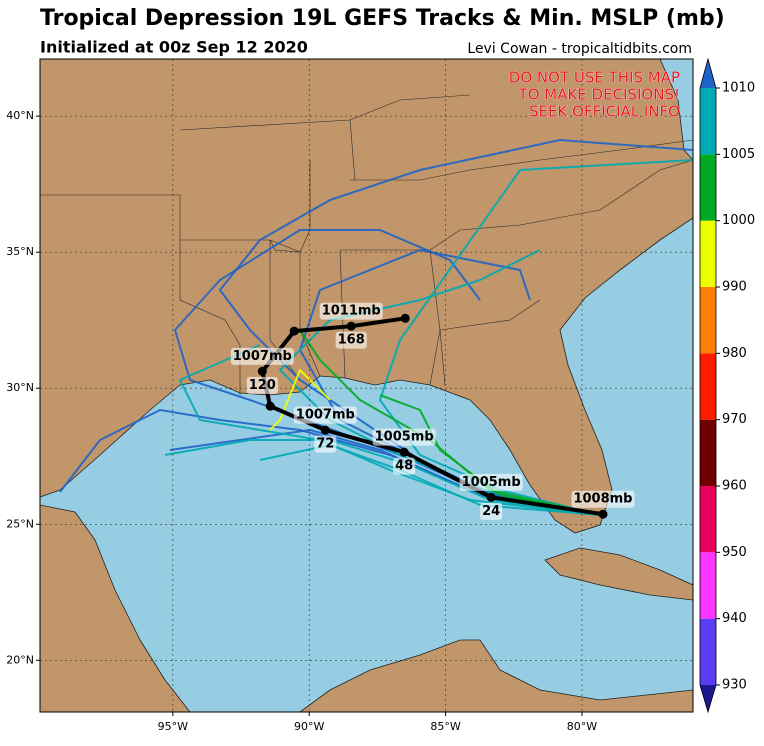  I want to click on atlantic-north, so click(676, 110).